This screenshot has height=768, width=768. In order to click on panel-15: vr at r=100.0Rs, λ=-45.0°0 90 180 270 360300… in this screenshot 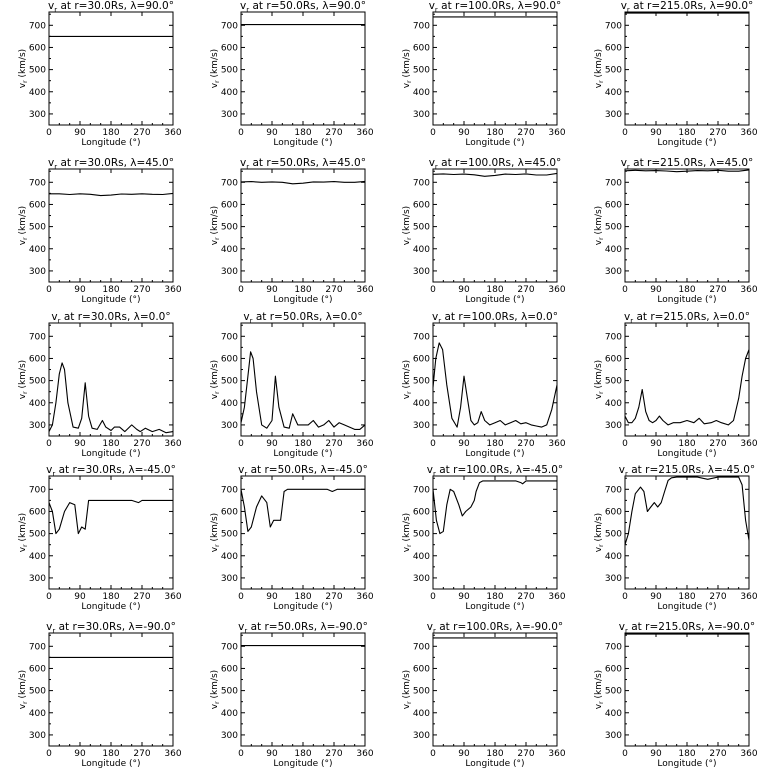, I will do `click(484, 538)`.